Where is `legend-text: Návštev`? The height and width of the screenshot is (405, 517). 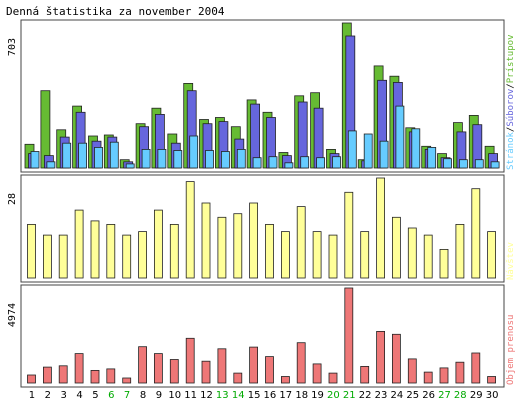 legend-text: Návštev is located at coordinates (510, 261).